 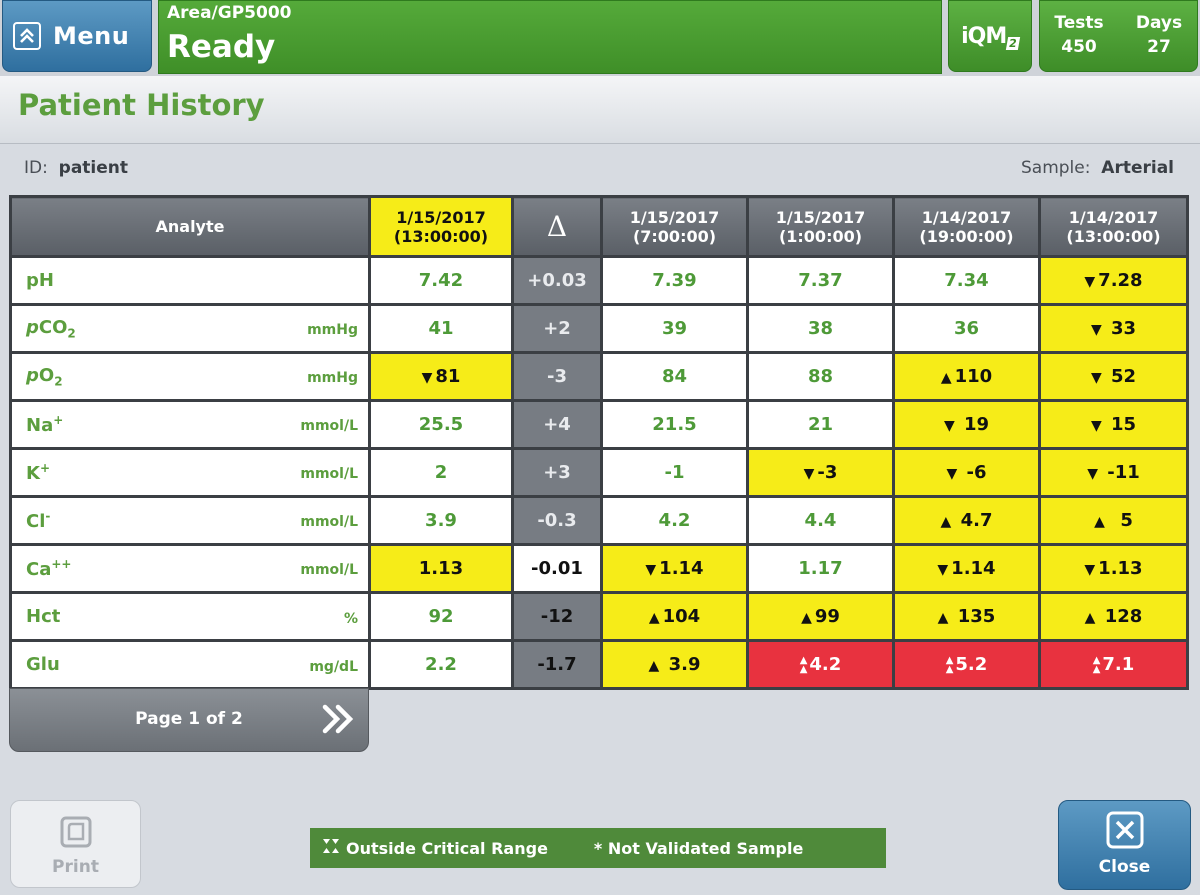 I want to click on id-value: patient, so click(x=93, y=168).